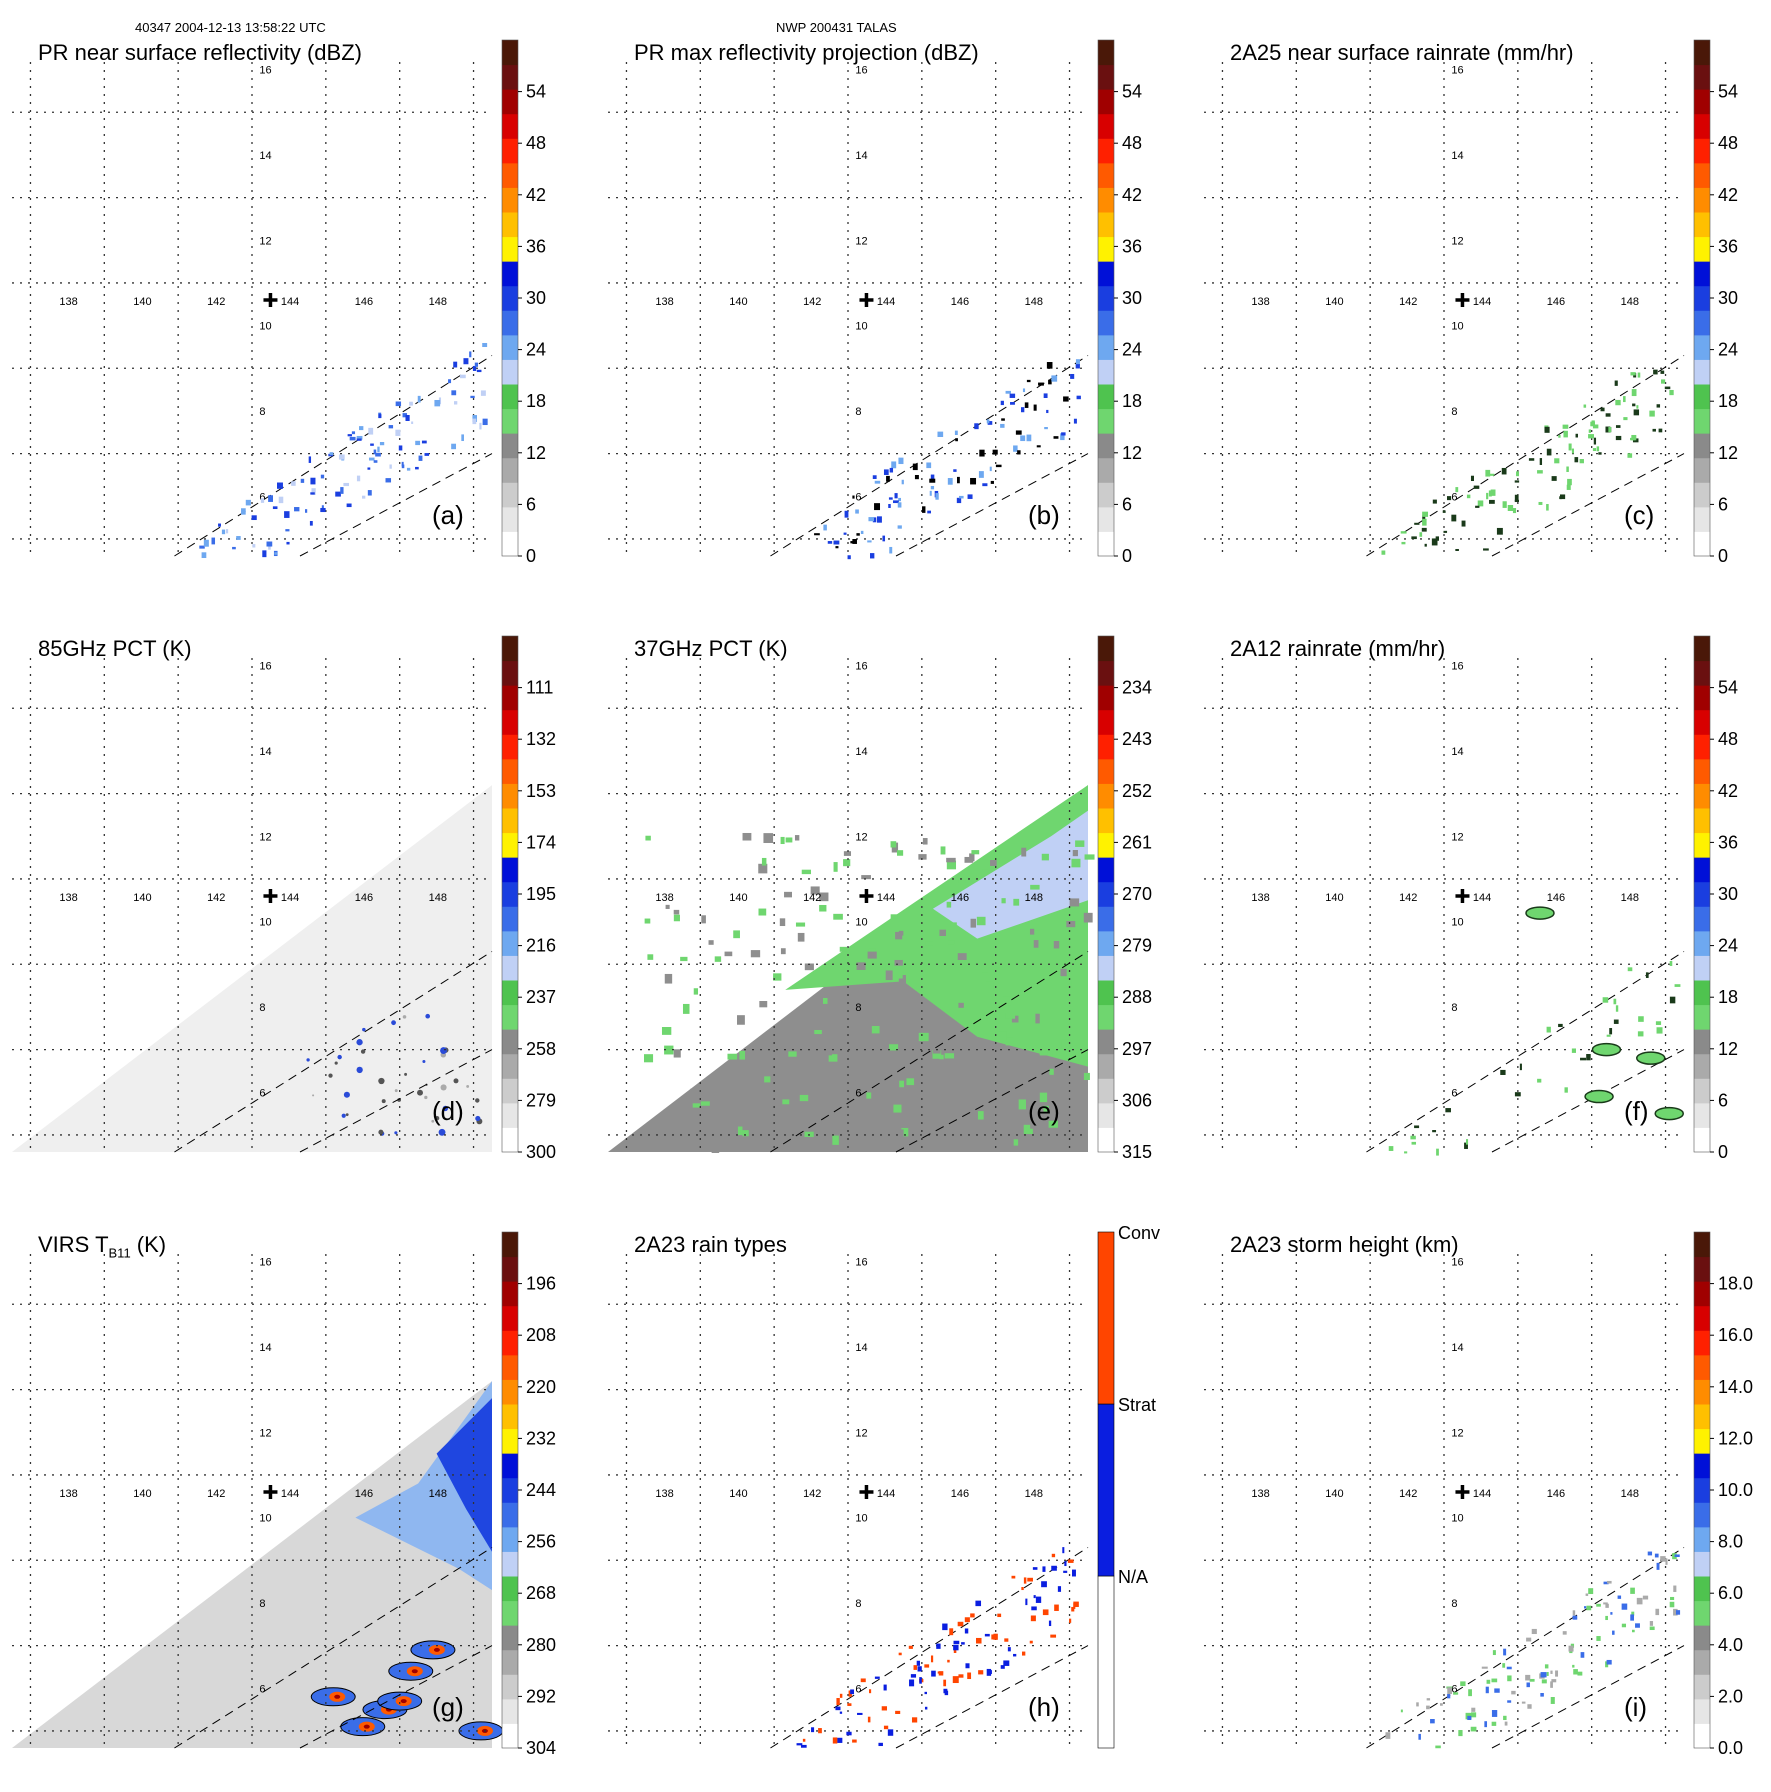 This screenshot has width=1771, height=1792. I want to click on lon-label: 146, so click(364, 302).